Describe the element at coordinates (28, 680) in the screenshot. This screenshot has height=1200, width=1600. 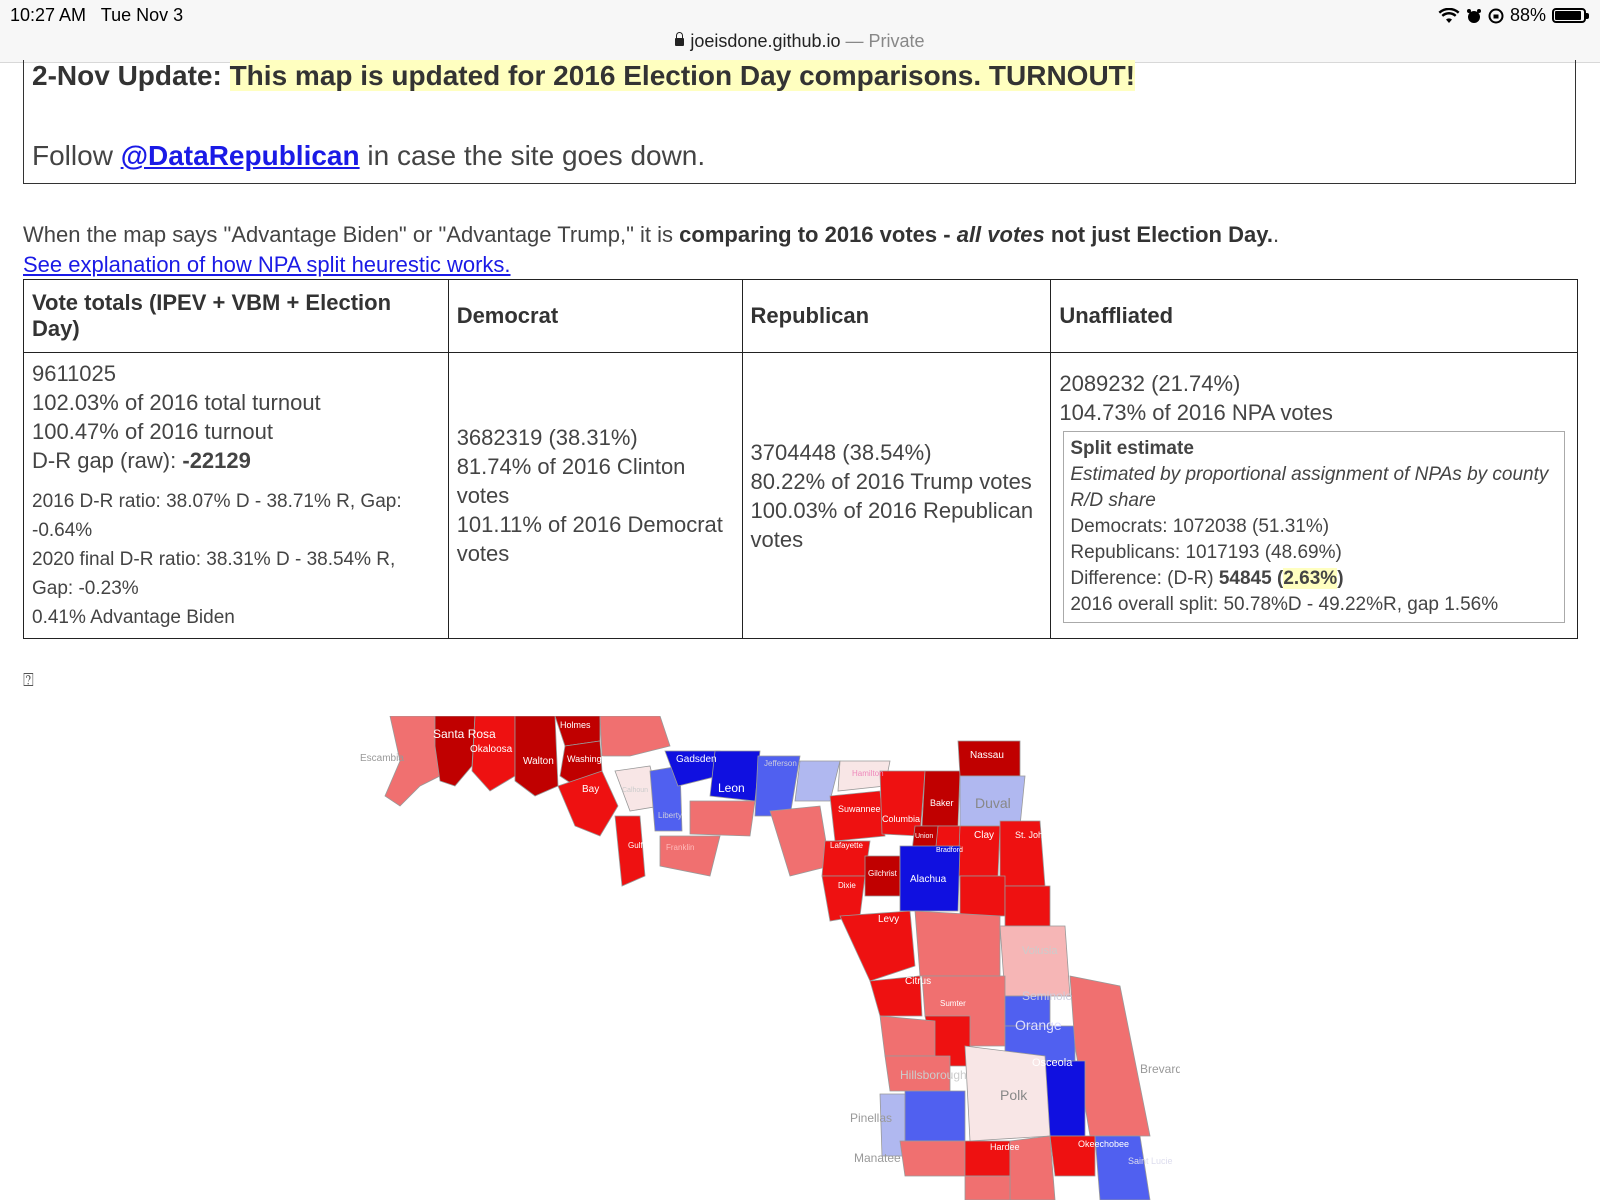
I see `broken-image-icon: ⍰` at that location.